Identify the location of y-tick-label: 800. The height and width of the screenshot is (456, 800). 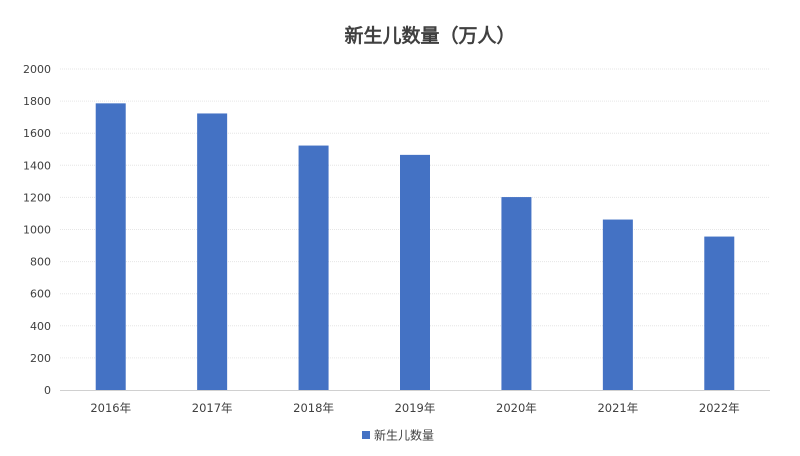
(40, 262).